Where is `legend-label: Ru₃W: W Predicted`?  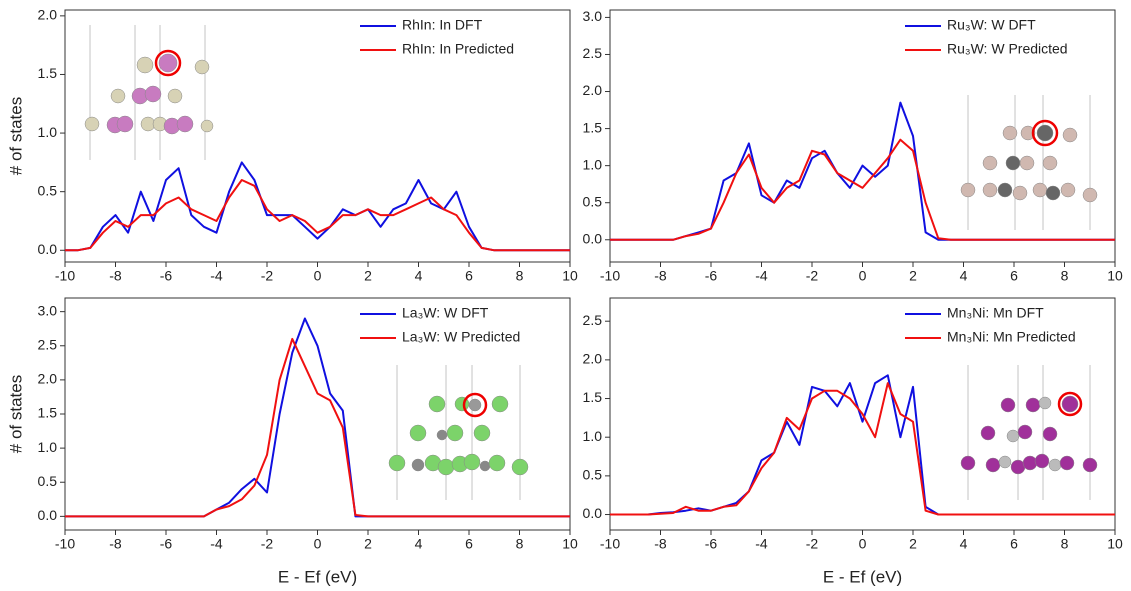 legend-label: Ru₃W: W Predicted is located at coordinates (1007, 49).